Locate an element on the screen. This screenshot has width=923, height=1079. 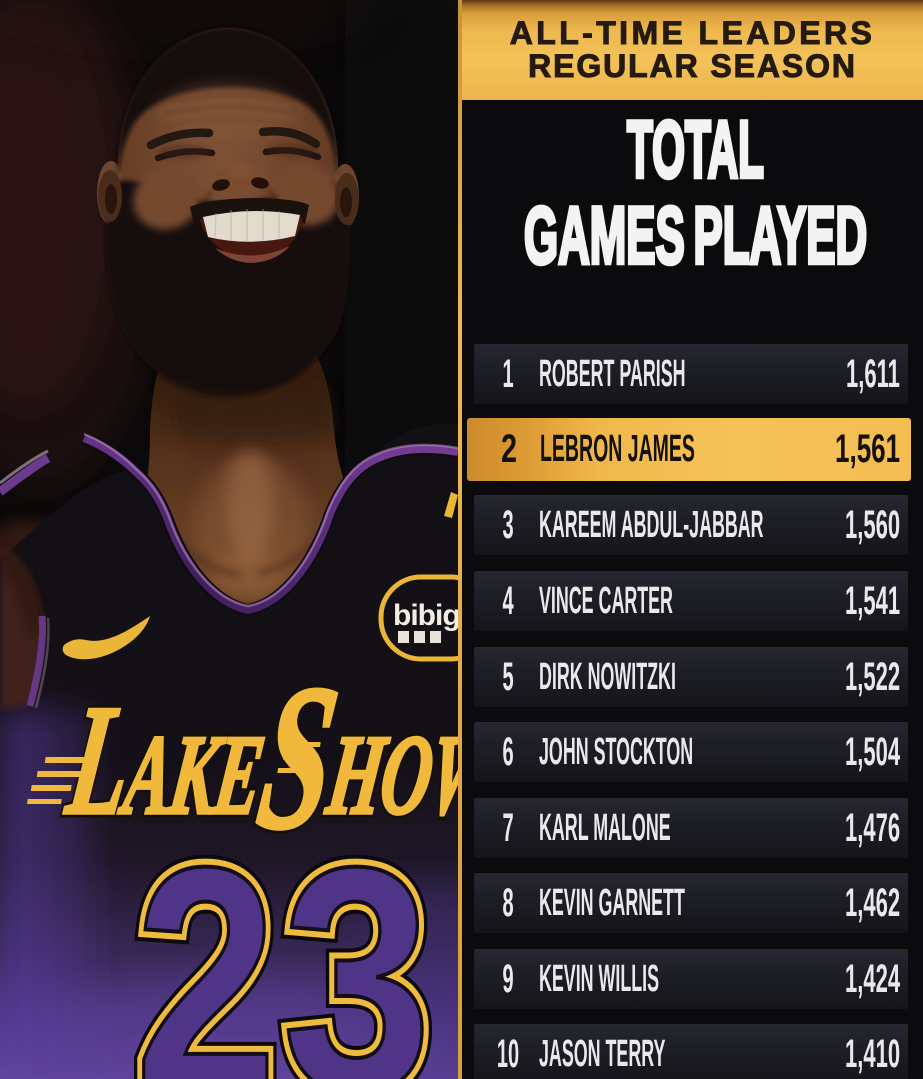
svg-text: 3 is located at coordinates (357, 939).